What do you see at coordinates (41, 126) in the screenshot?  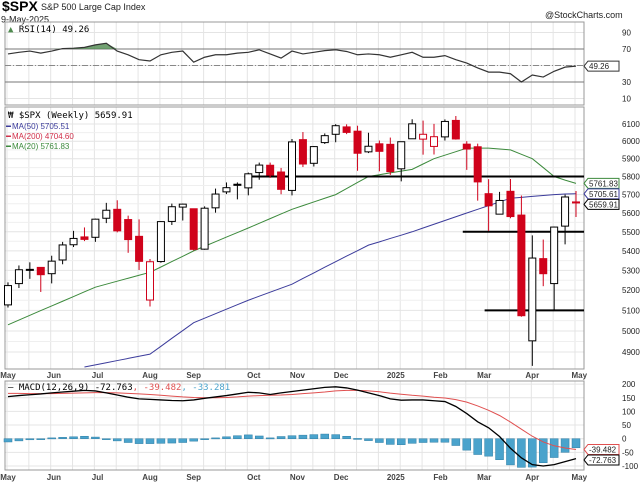 I see `ma50-legend: MA(50) 5705.51` at bounding box center [41, 126].